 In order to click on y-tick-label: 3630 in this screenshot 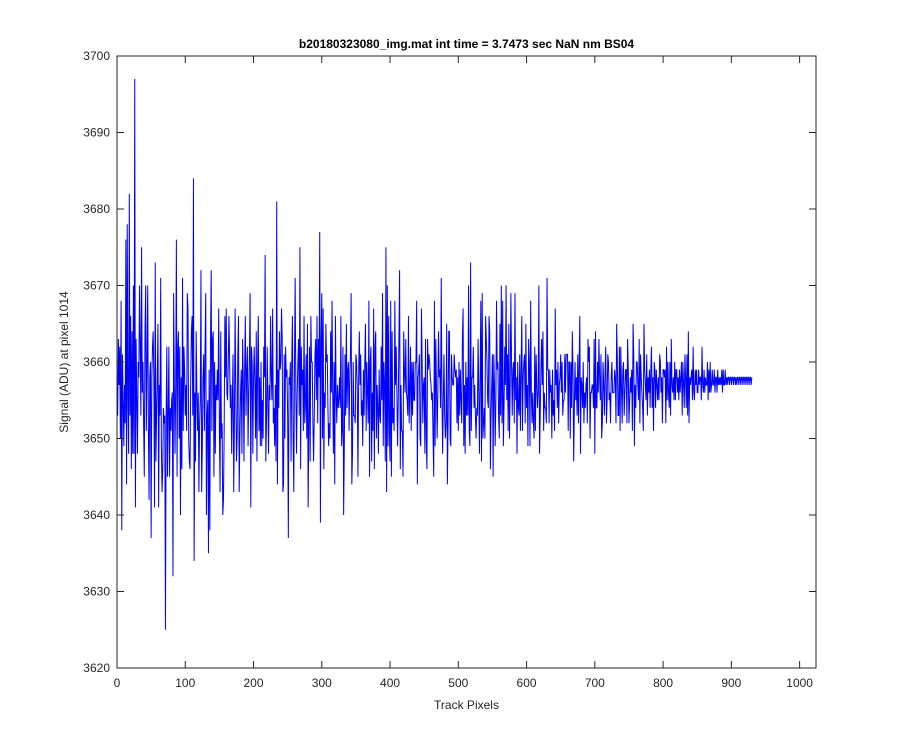, I will do `click(96, 592)`.